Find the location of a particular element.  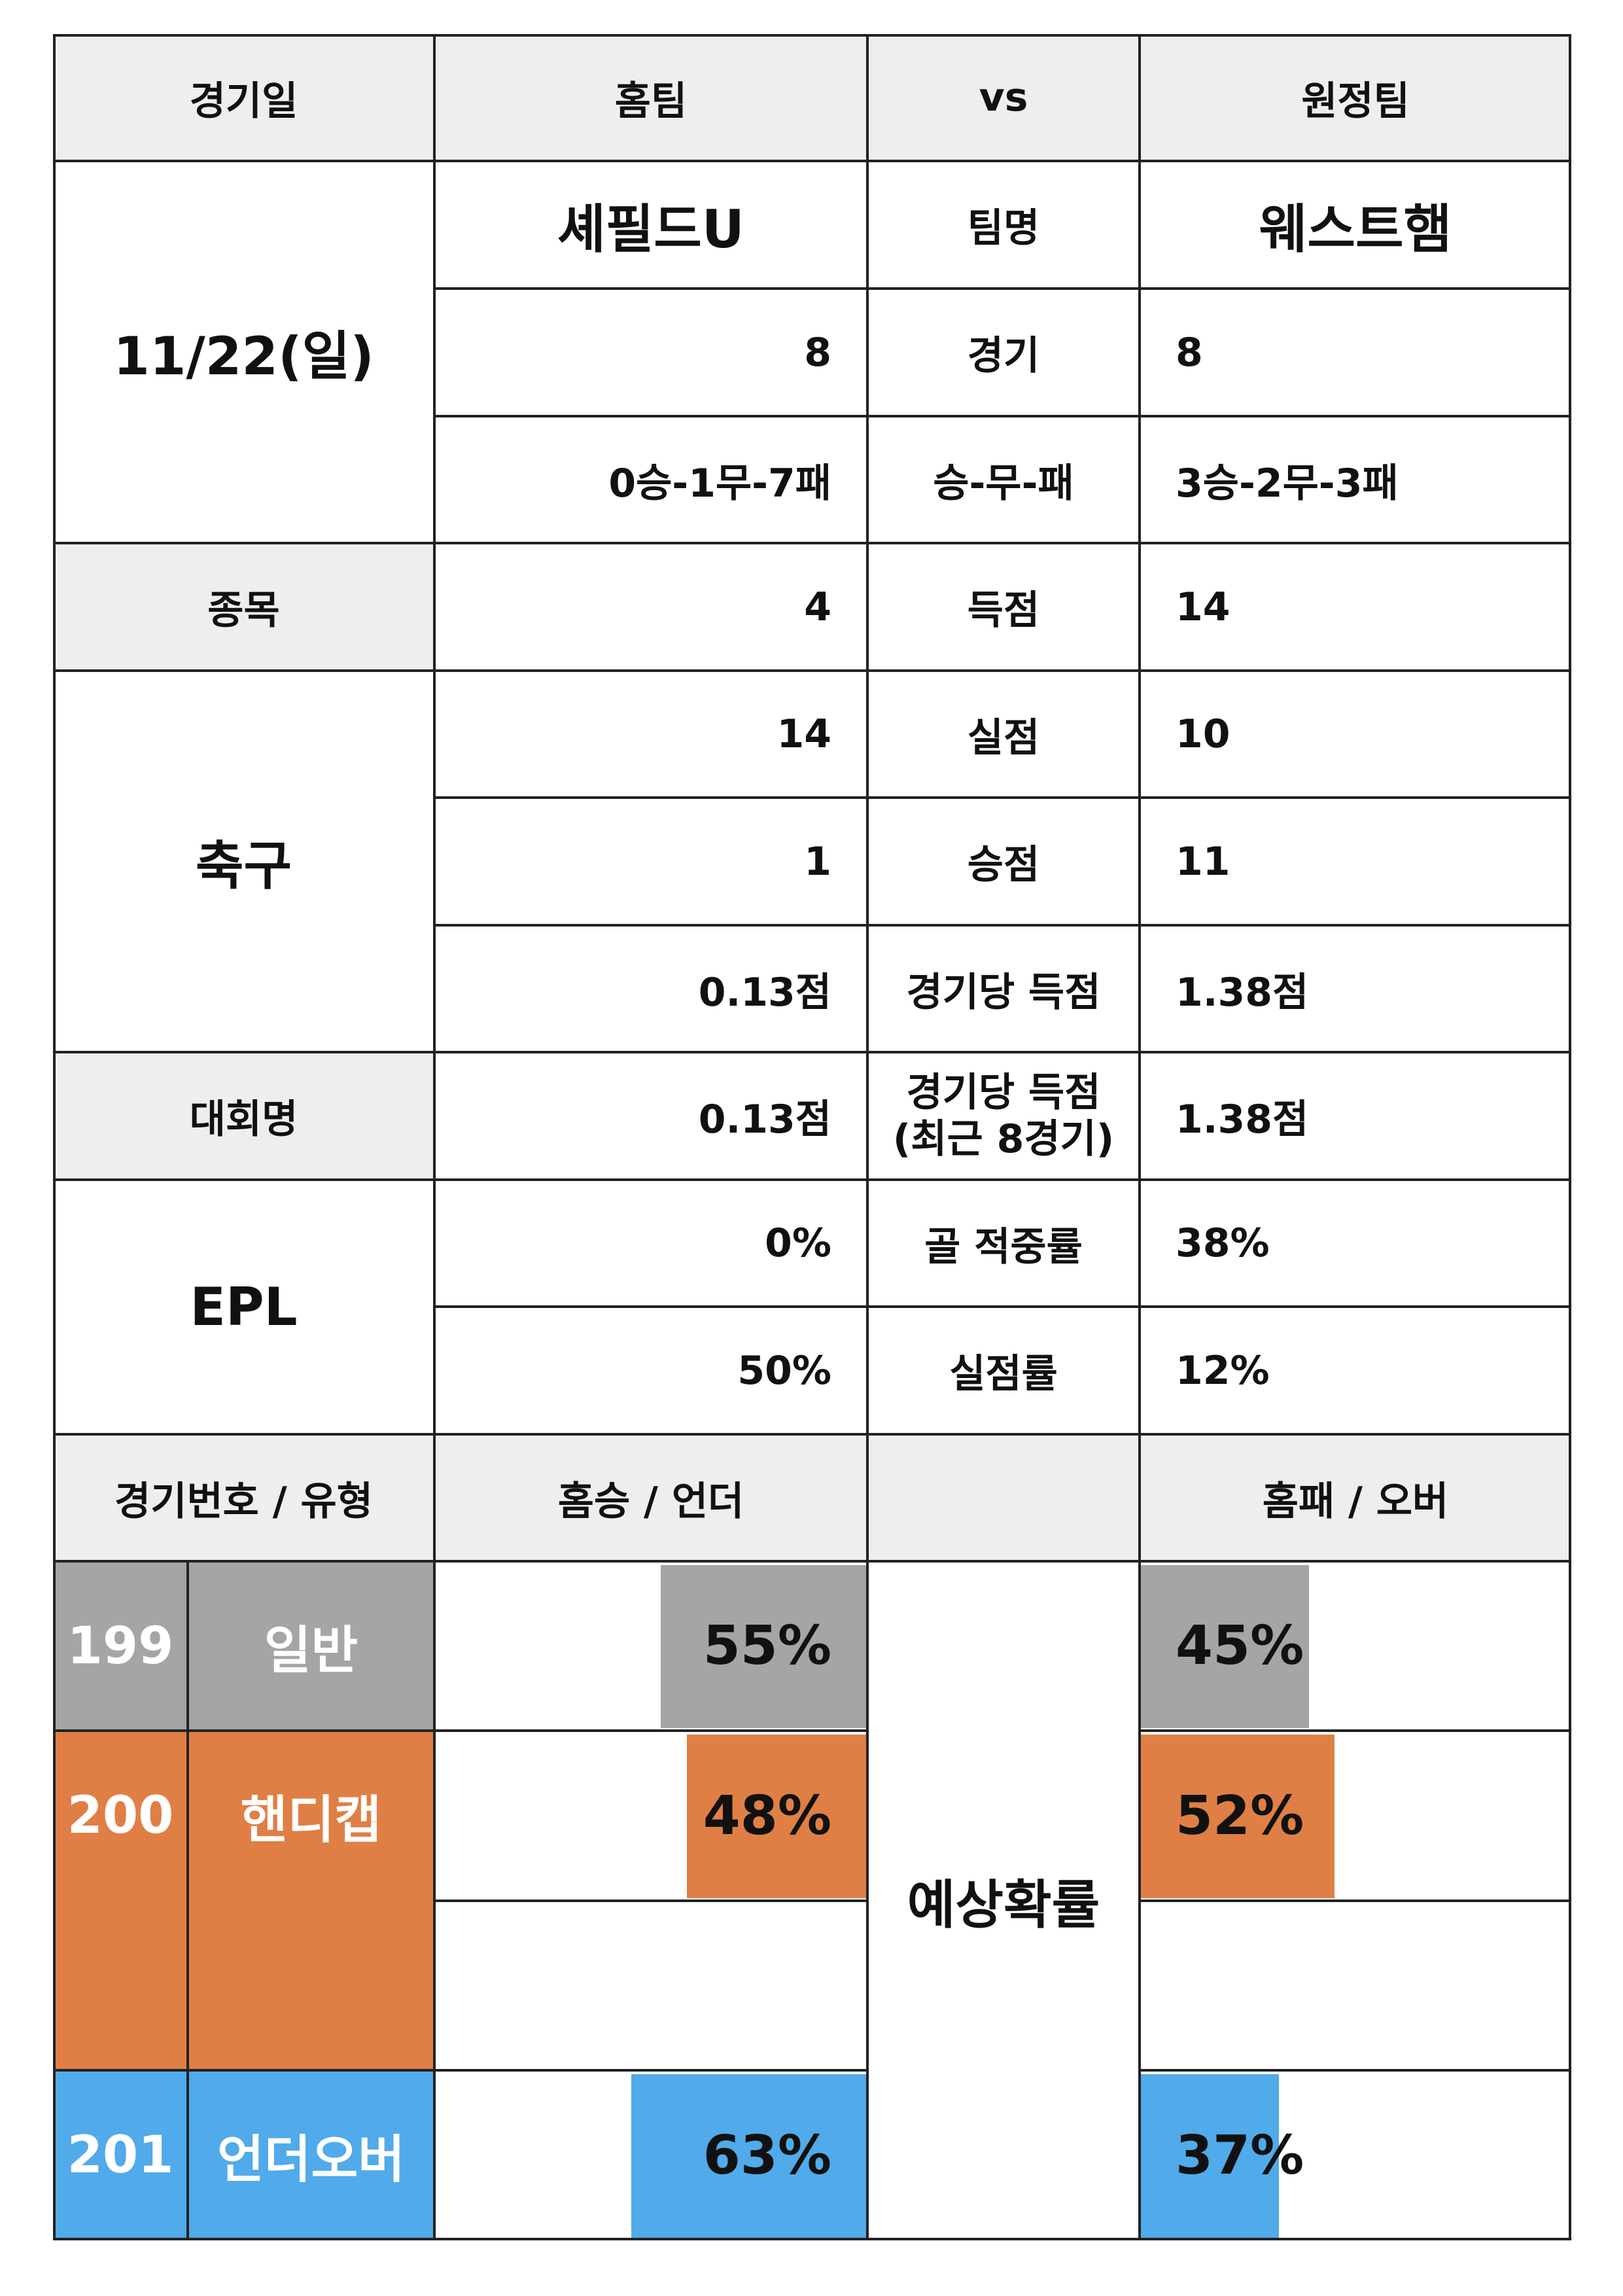

away-stat-value: 38% is located at coordinates (1223, 1243).